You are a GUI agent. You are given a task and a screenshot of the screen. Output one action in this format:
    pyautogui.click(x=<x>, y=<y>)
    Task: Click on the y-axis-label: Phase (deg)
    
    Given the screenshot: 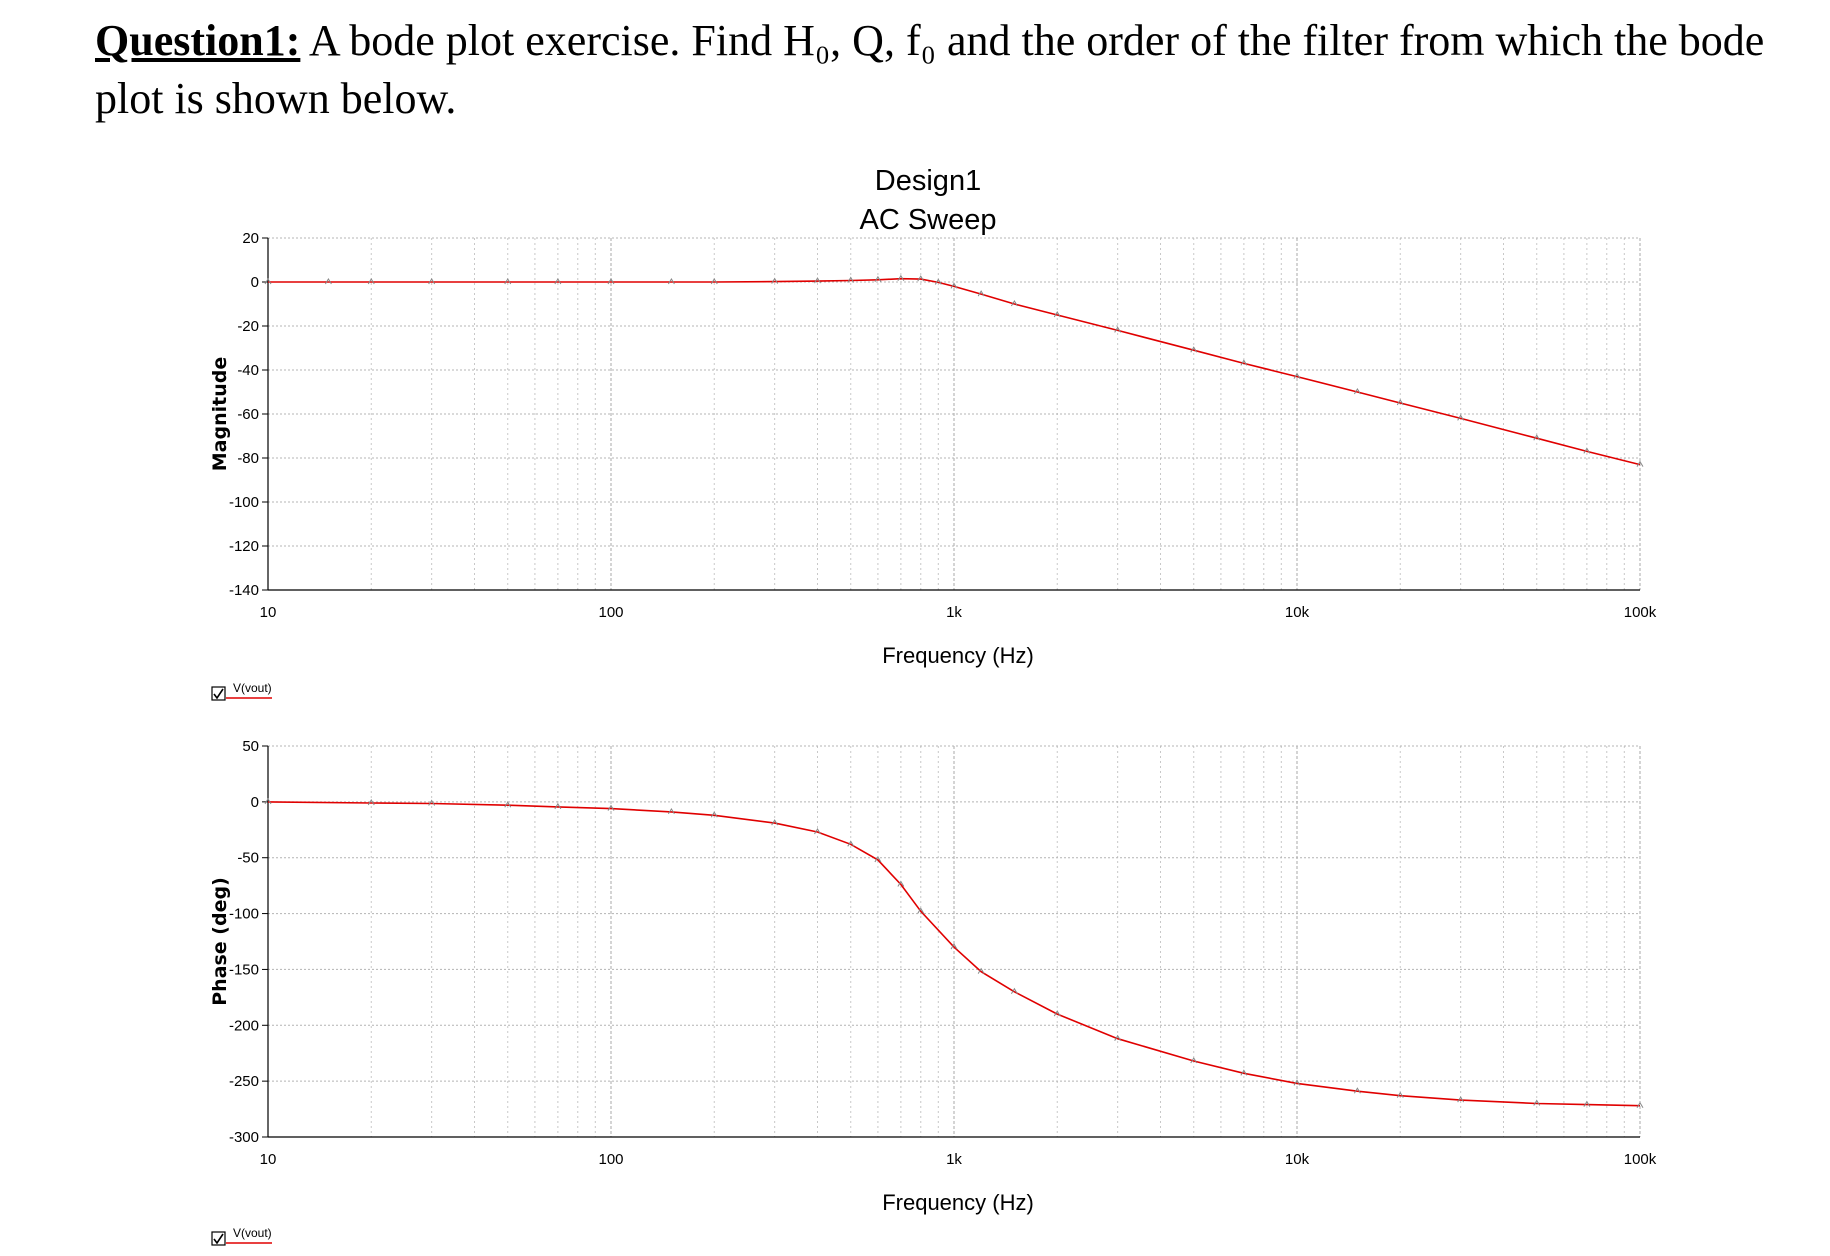 What is the action you would take?
    pyautogui.click(x=220, y=941)
    